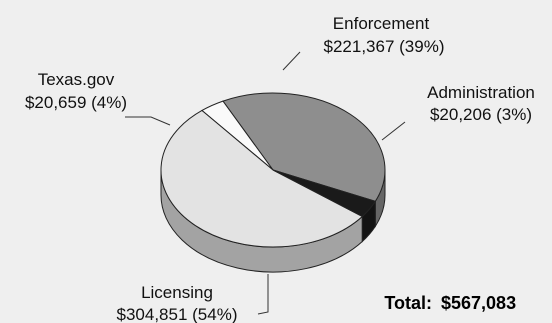  Describe the element at coordinates (304, 147) in the screenshot. I see `slice-enforcement` at that location.